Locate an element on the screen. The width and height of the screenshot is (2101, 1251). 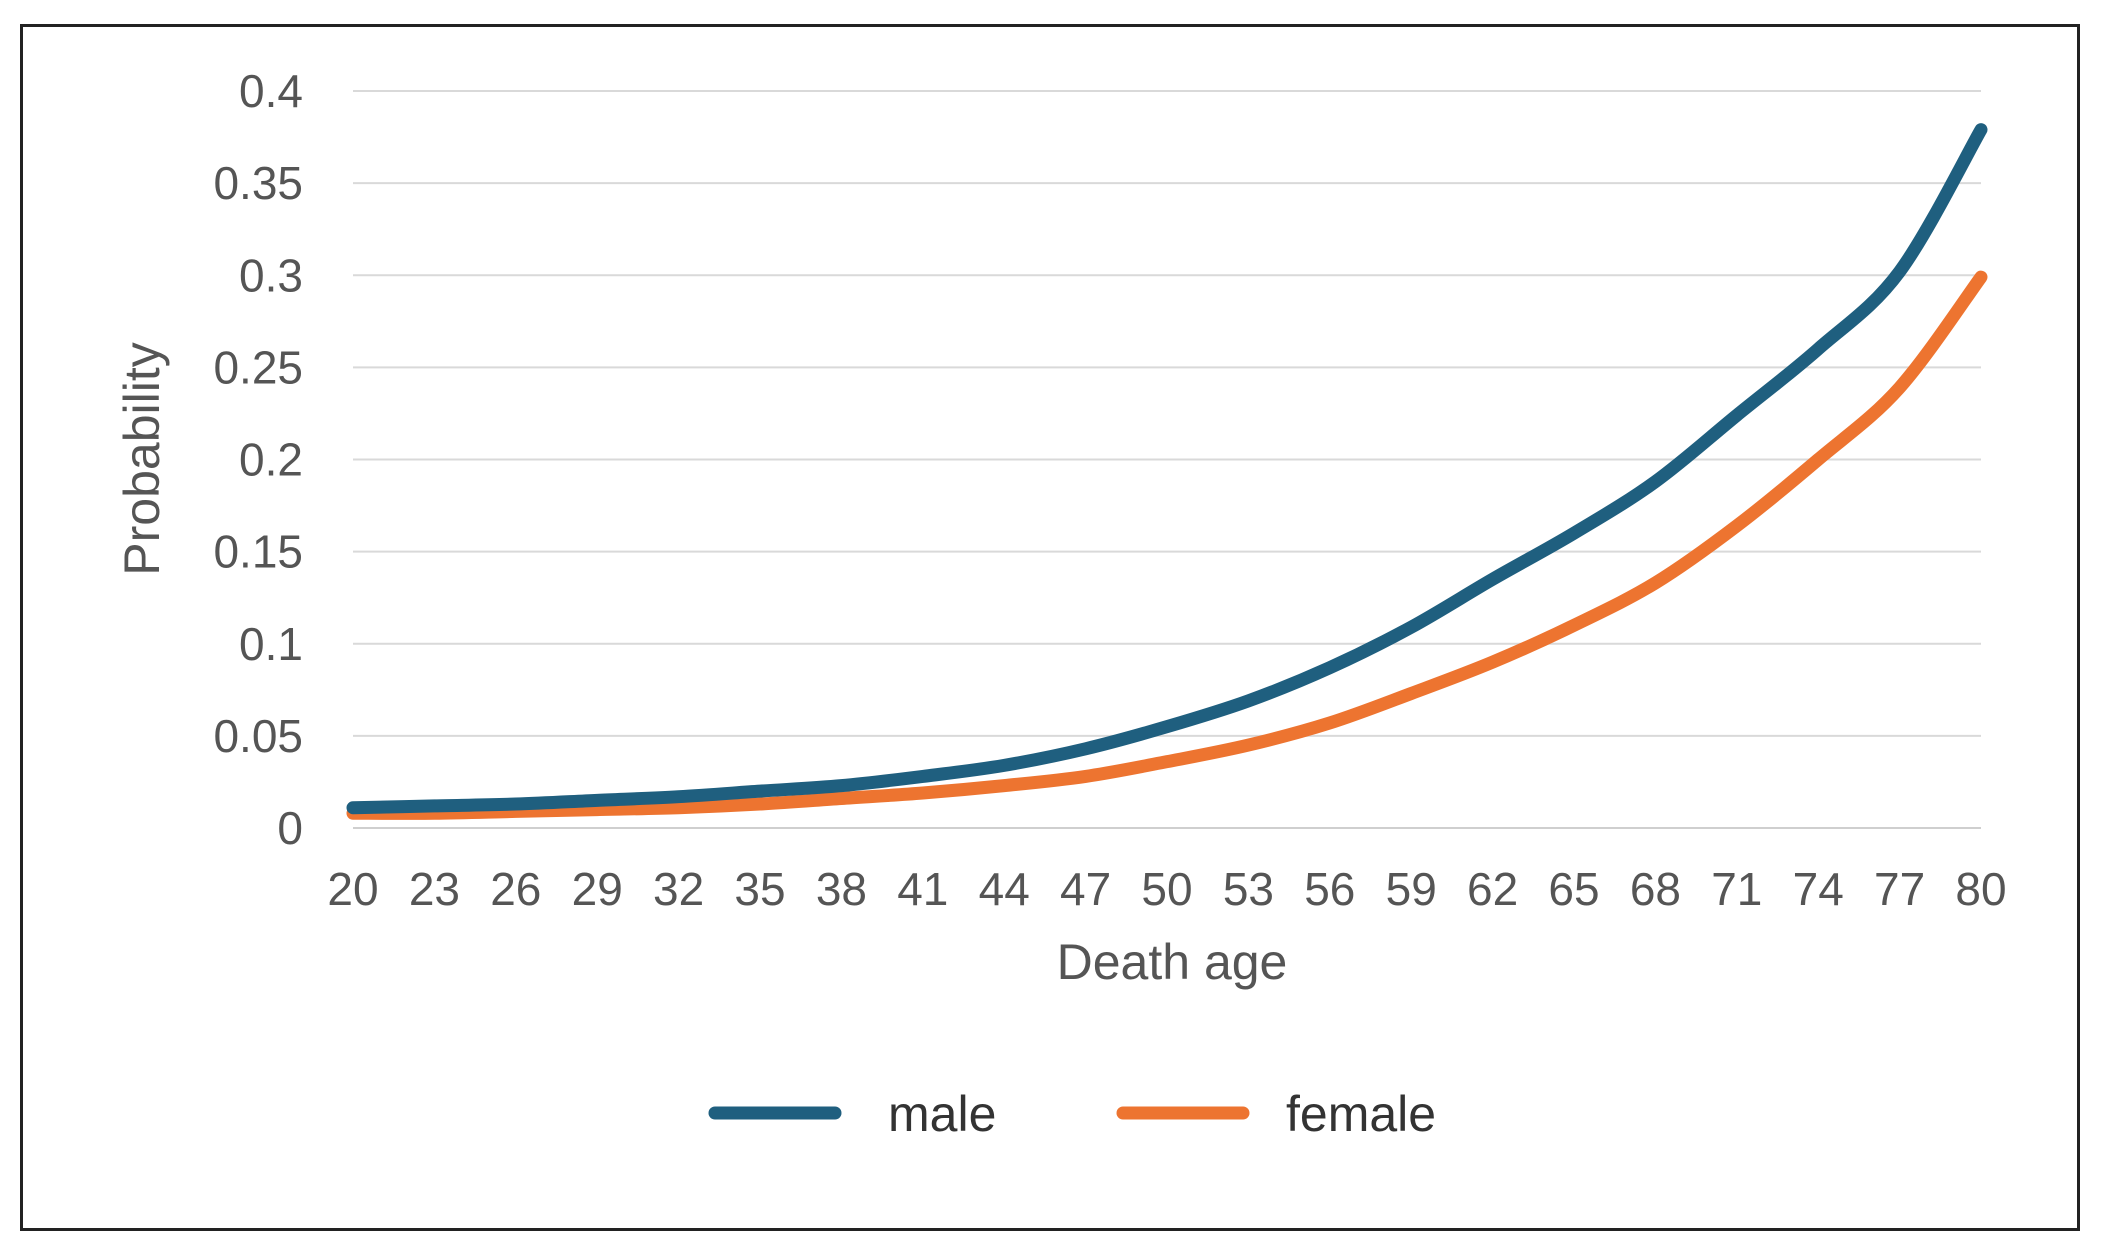
x-tick-label: 80 is located at coordinates (1980, 889).